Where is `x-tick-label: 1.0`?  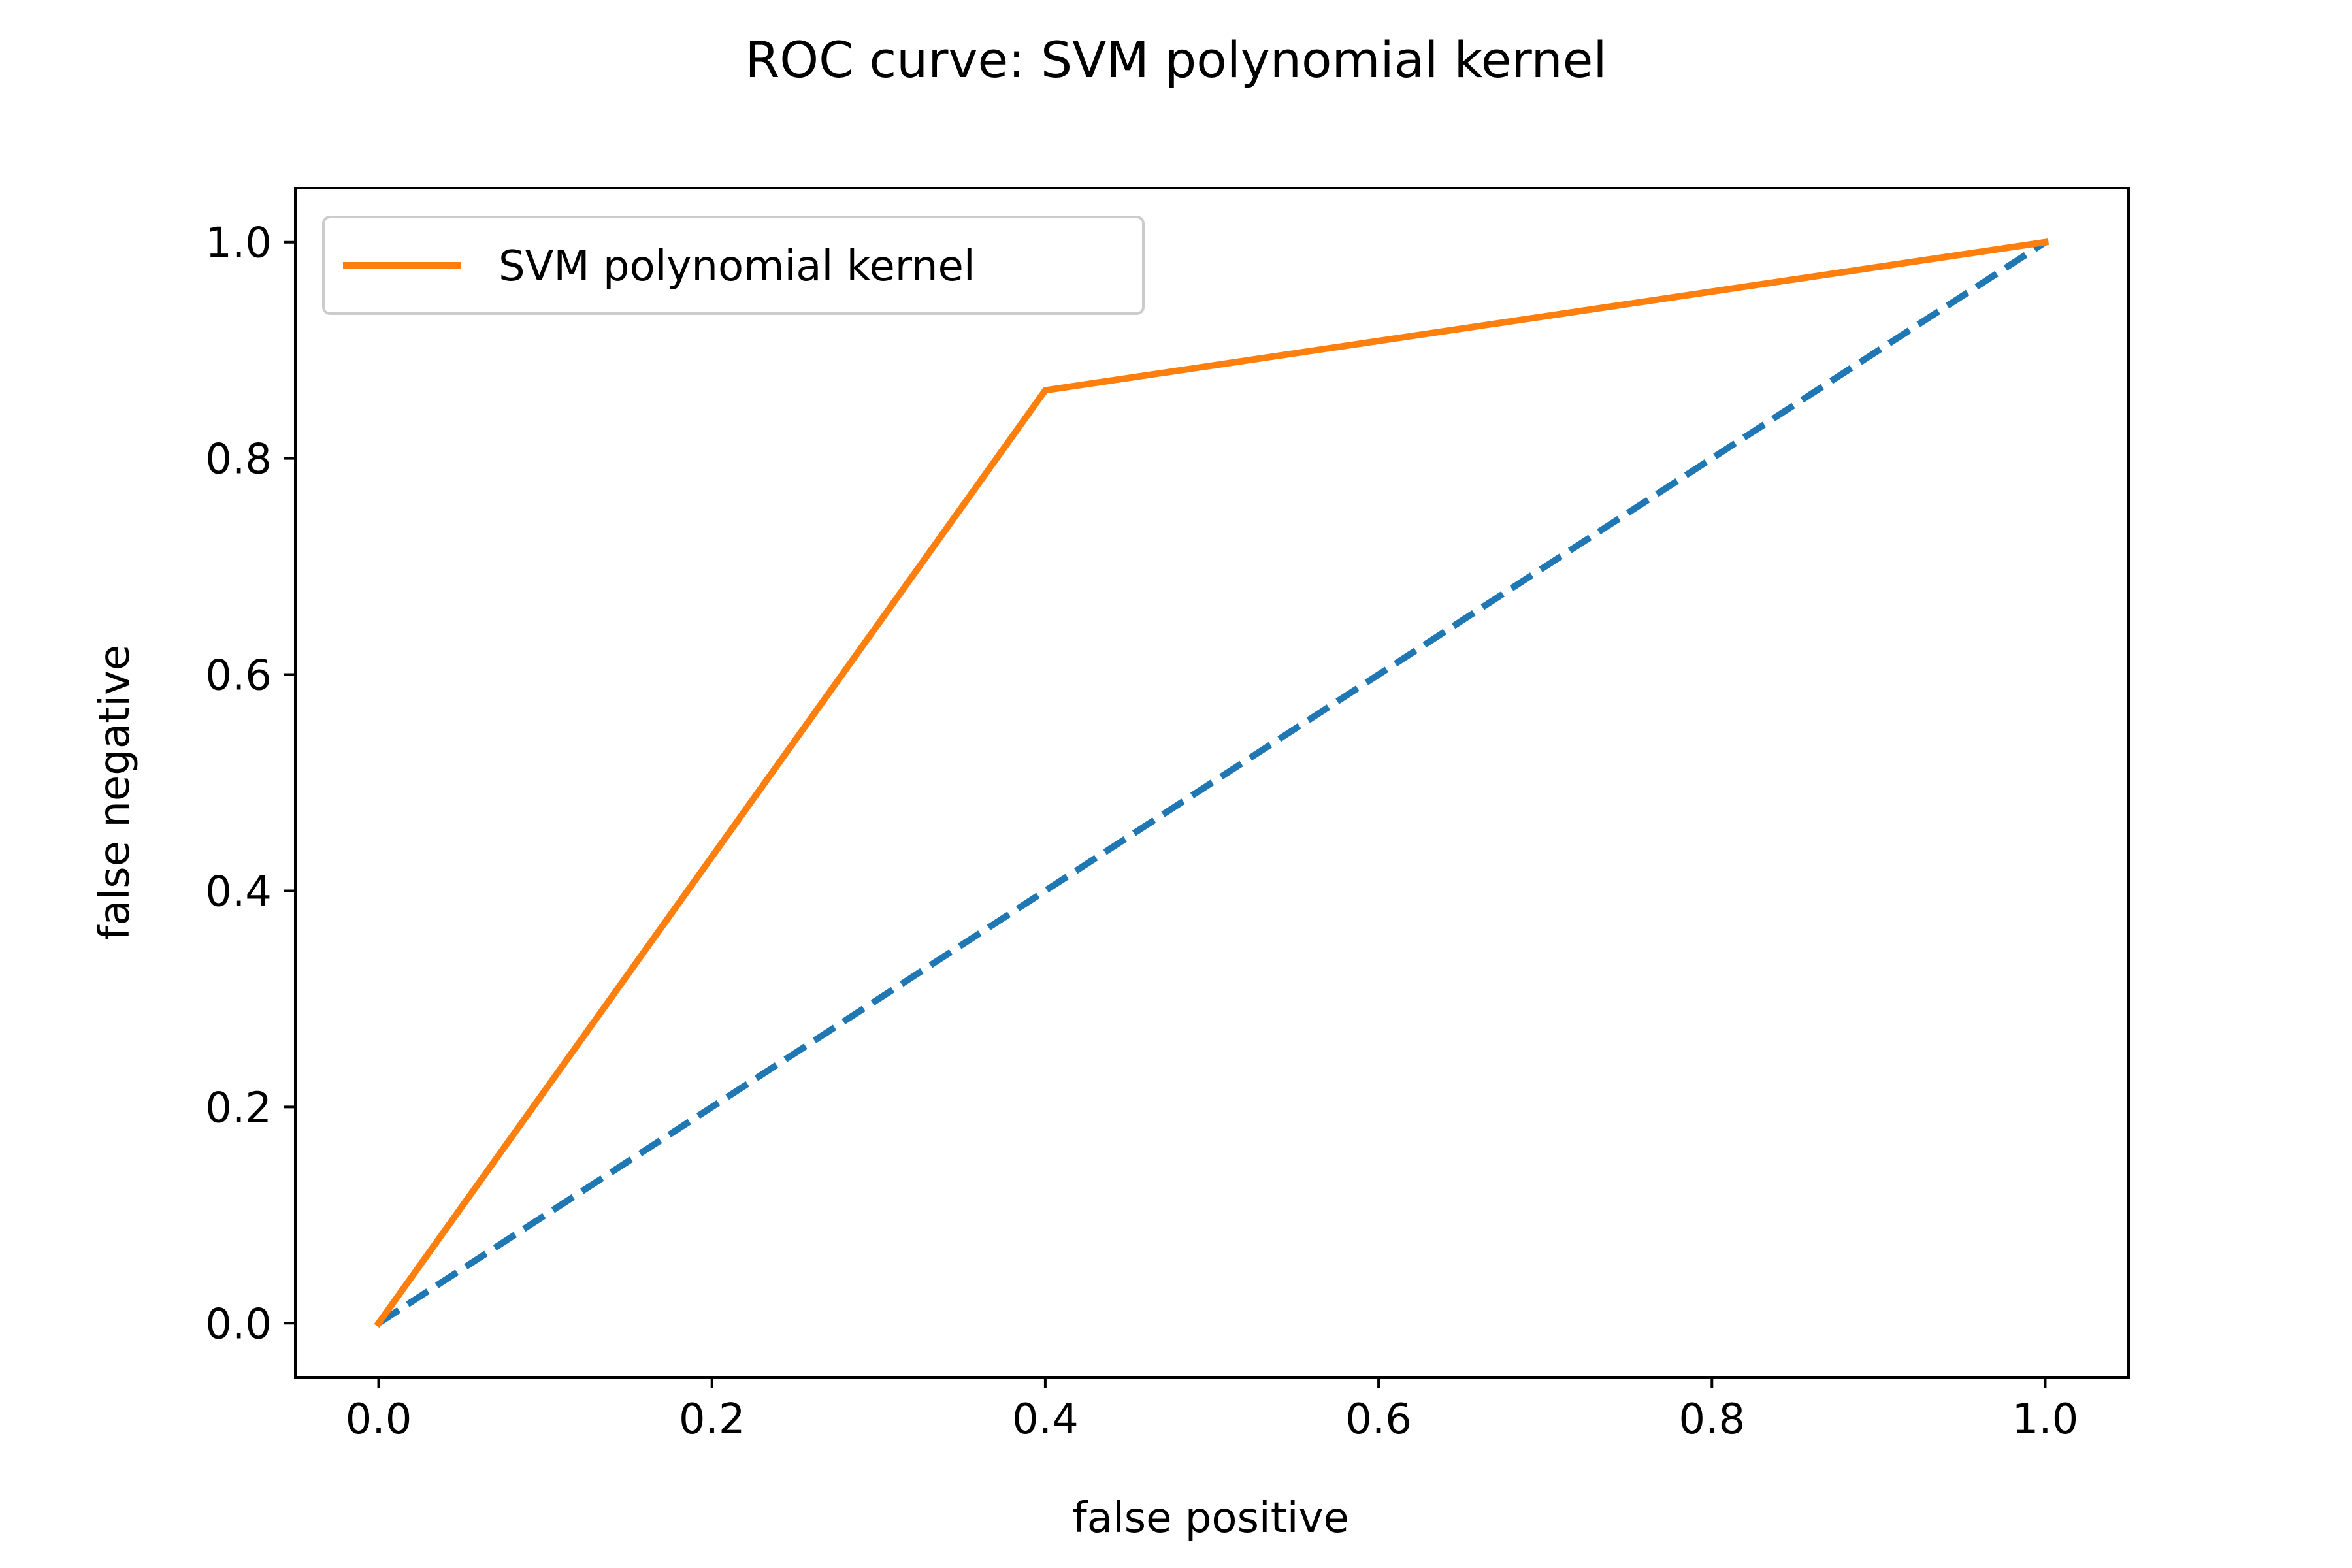
x-tick-label: 1.0 is located at coordinates (2045, 1420).